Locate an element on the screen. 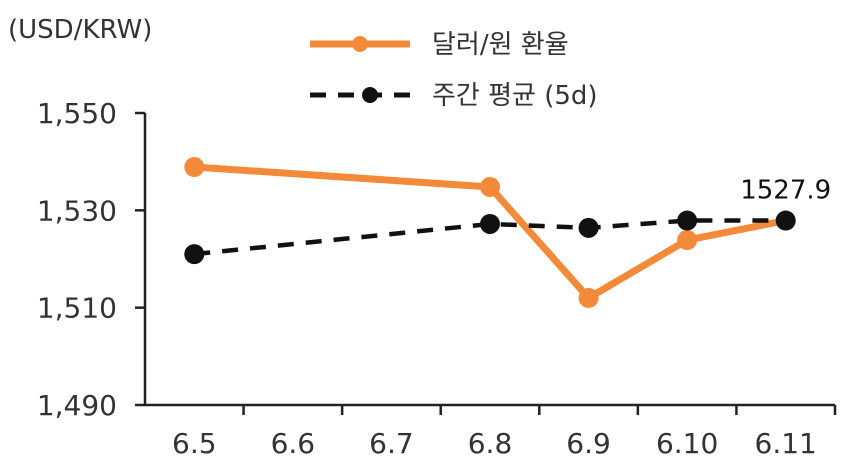  x-tick-label: 6.7 is located at coordinates (391, 443).